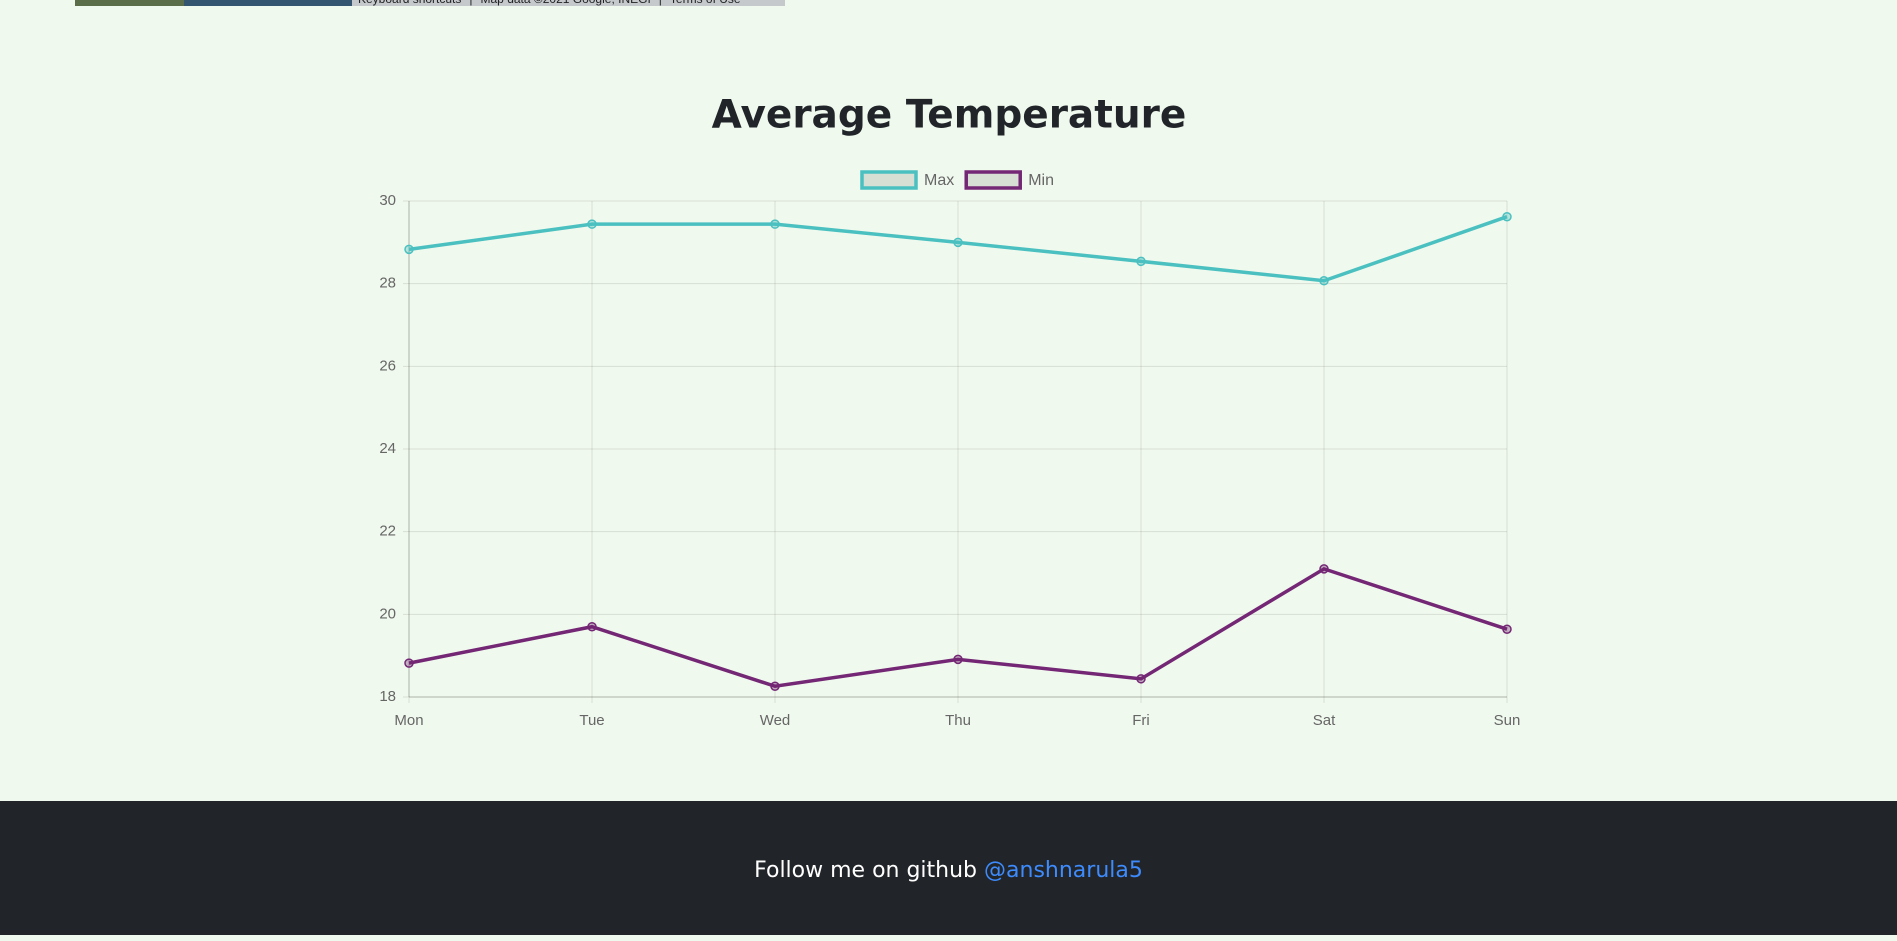  What do you see at coordinates (958, 720) in the screenshot?
I see `x-tick-label: Thu` at bounding box center [958, 720].